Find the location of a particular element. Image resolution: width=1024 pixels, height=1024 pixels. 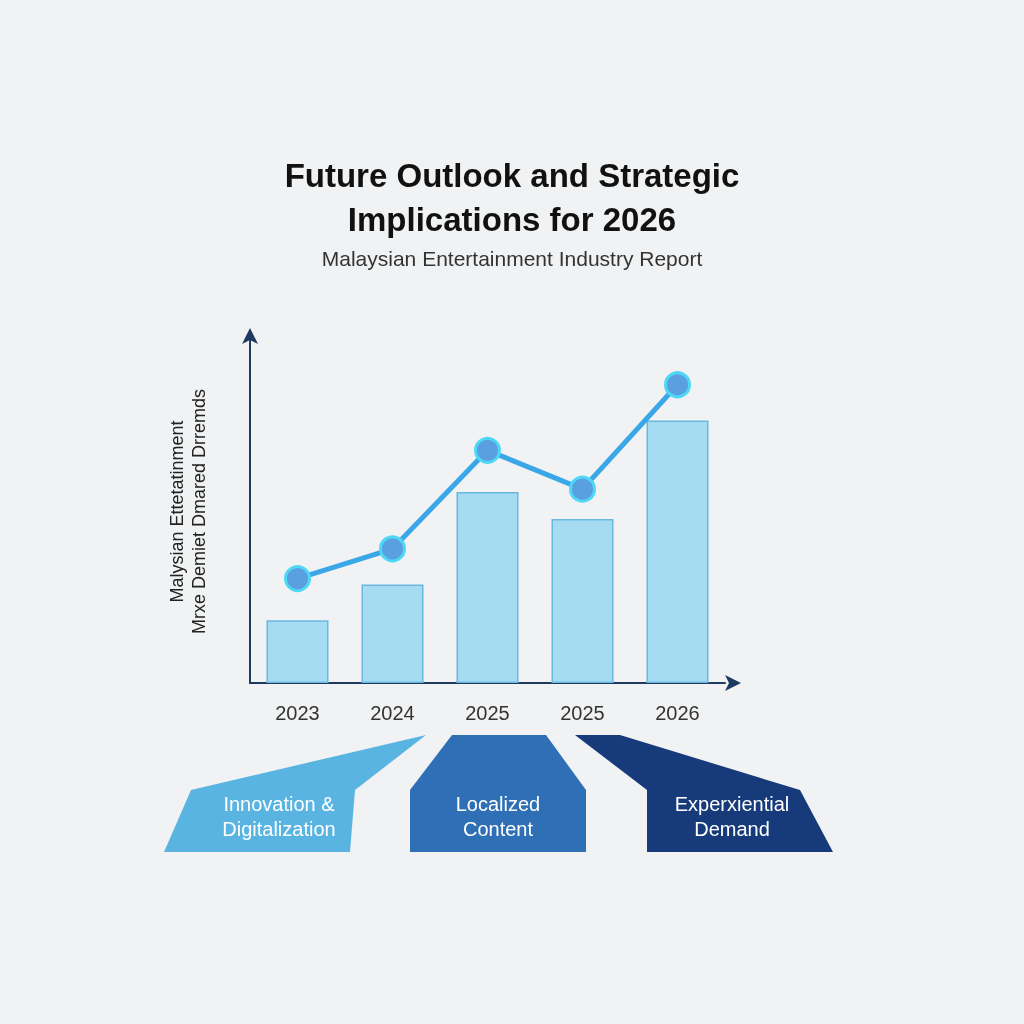

text: Localized Content is located at coordinates (498, 817).